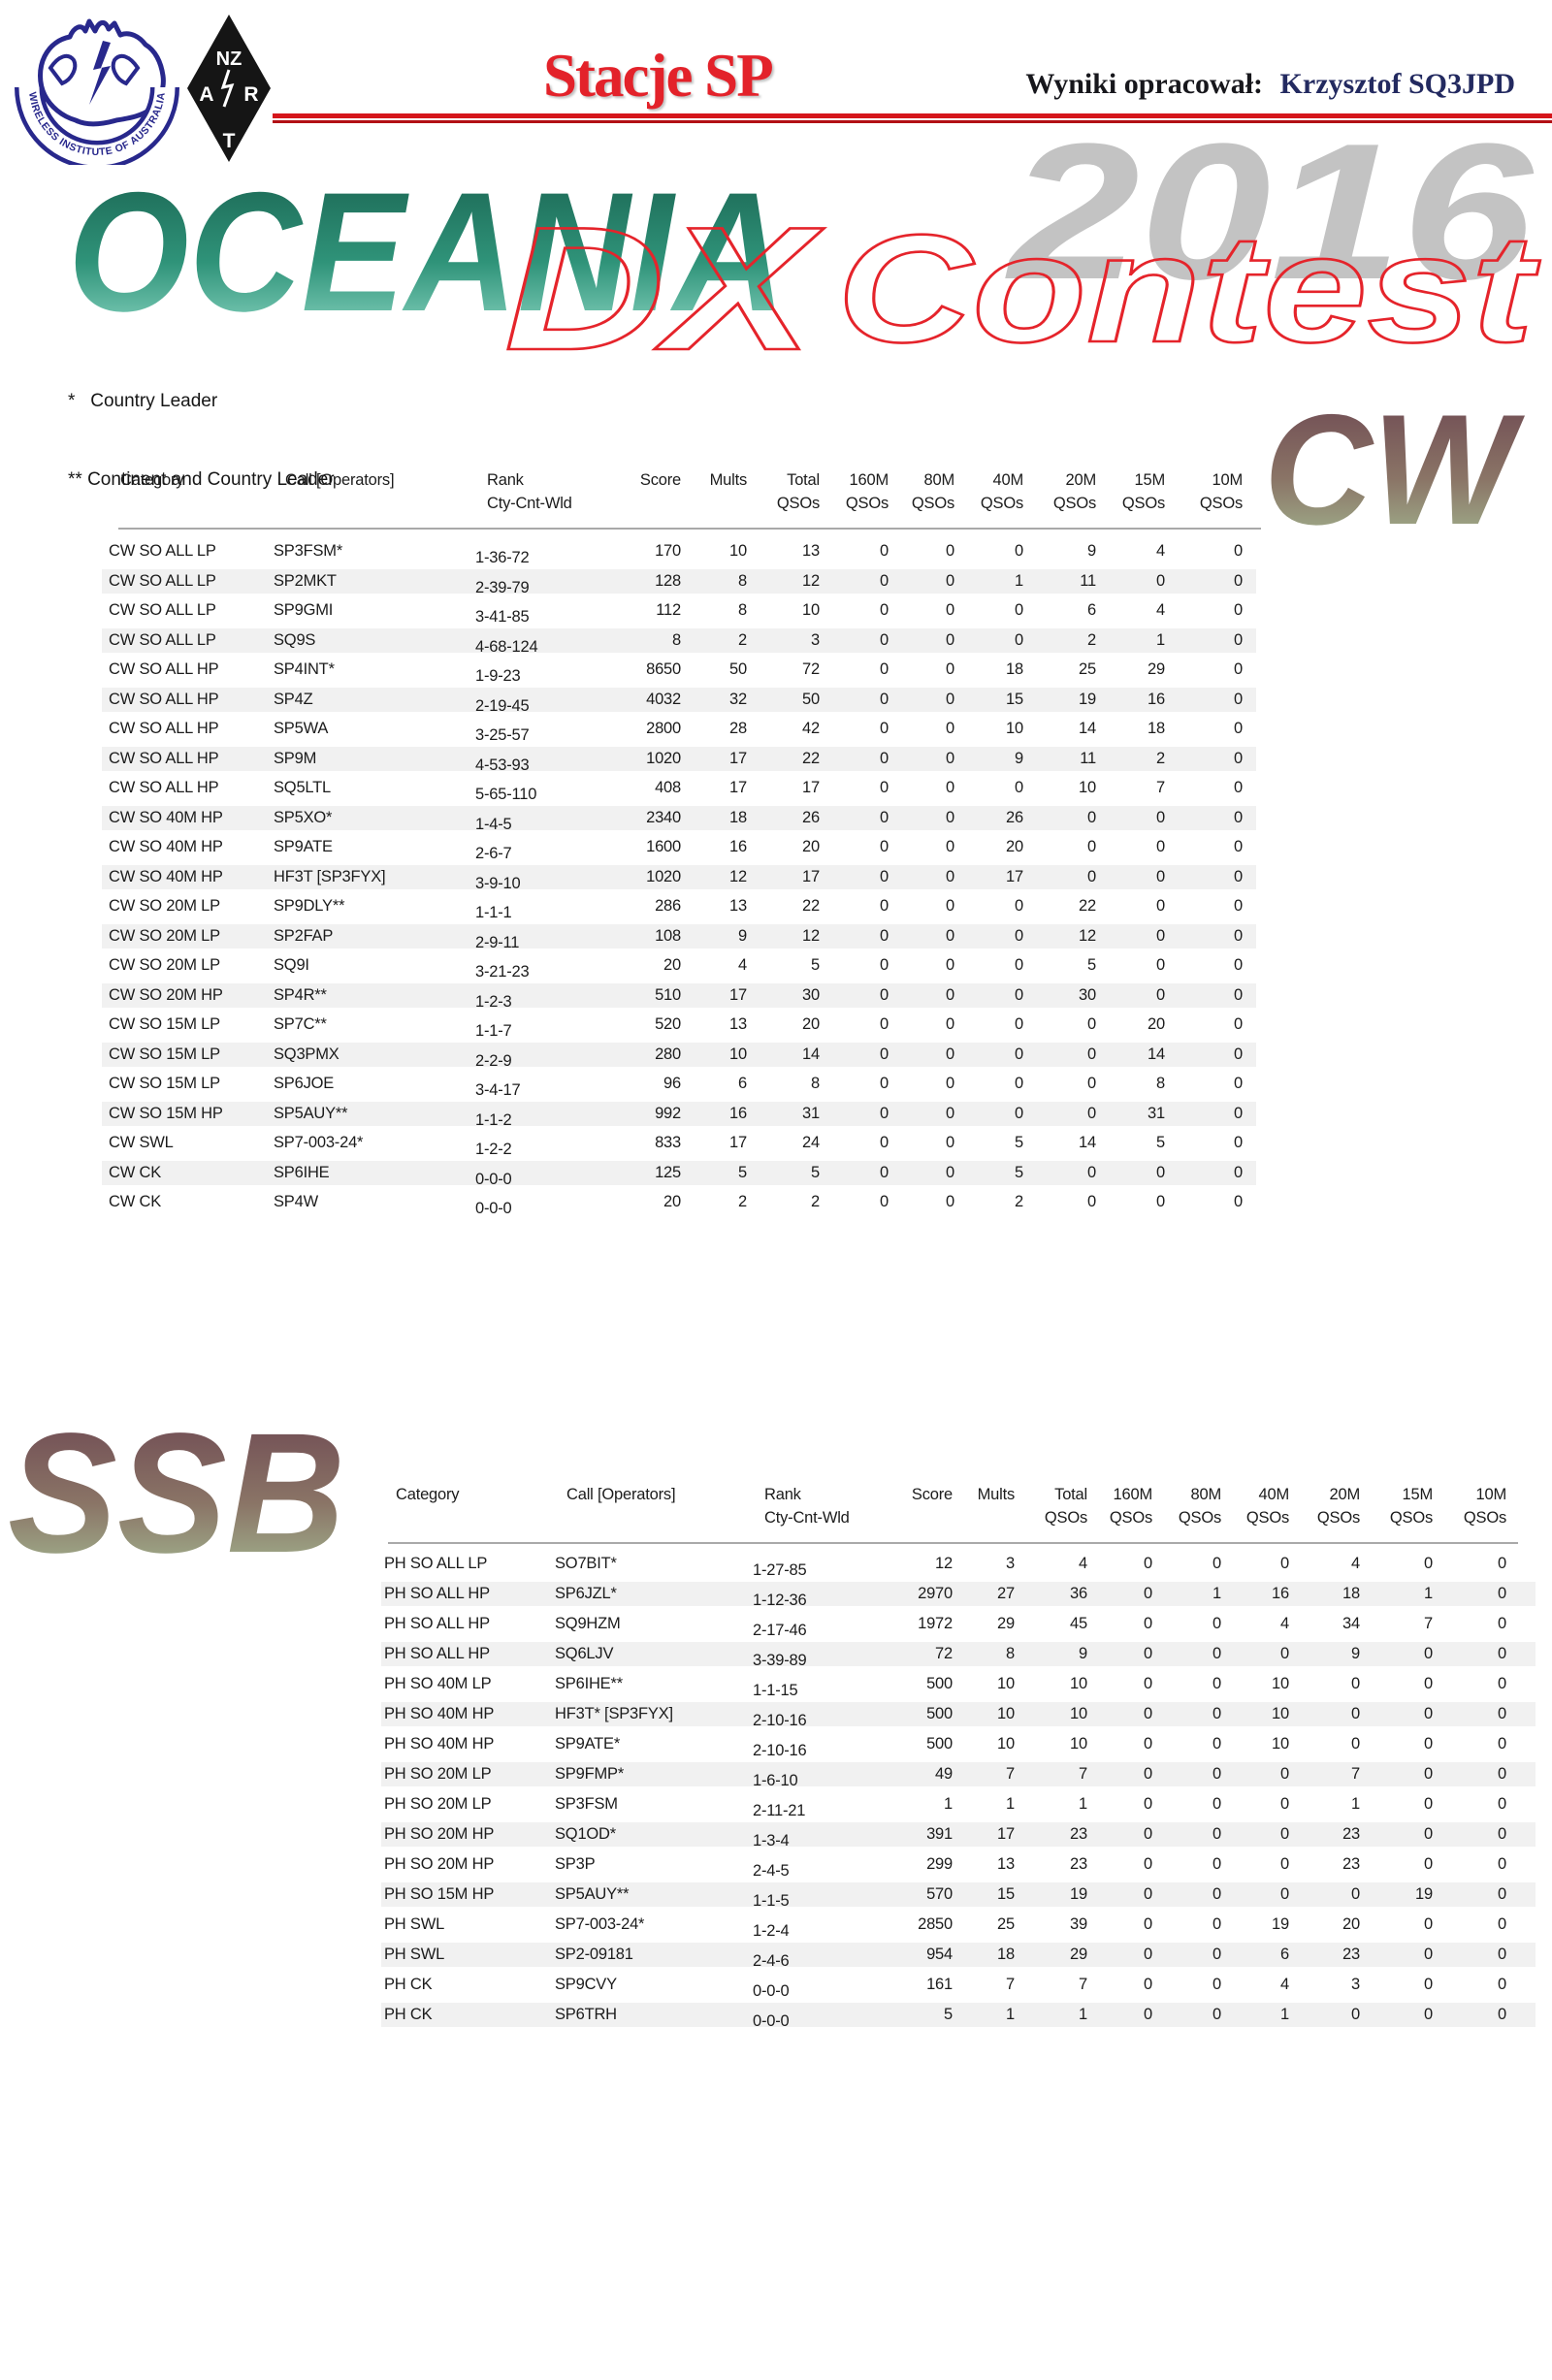  I want to click on cell-score: 8650, so click(663, 669).